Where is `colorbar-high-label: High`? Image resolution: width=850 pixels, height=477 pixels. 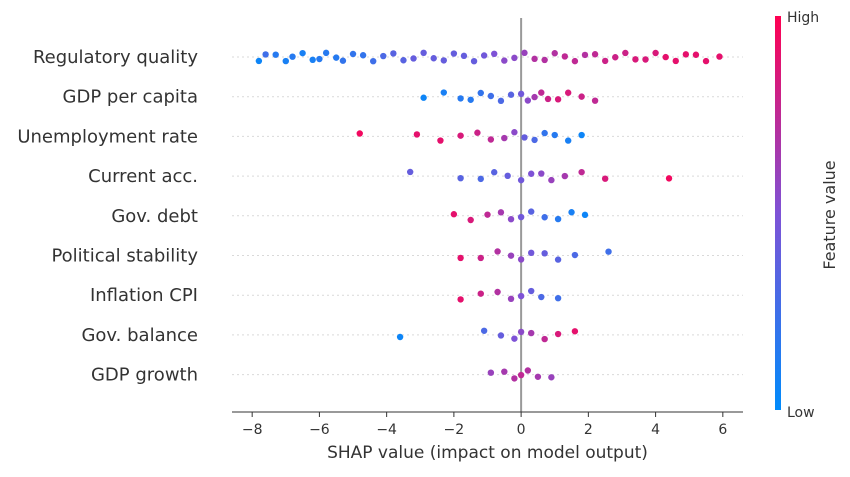
colorbar-high-label: High is located at coordinates (803, 18).